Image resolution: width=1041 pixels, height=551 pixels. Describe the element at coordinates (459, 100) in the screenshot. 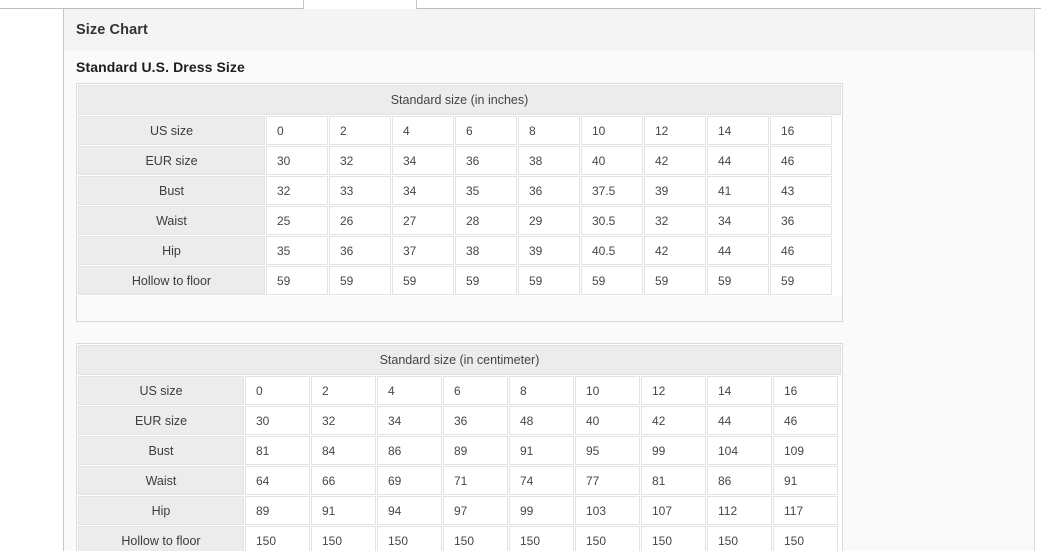

I see `table-caption: Standard size (in inches)` at that location.